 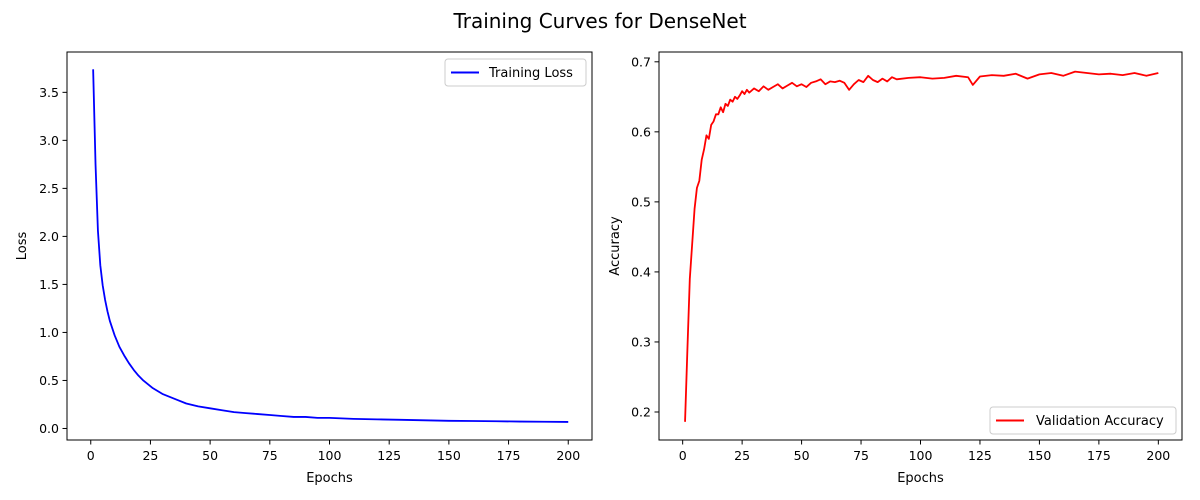 I want to click on suptitle: Training Curves for DenseNet, so click(x=599, y=21).